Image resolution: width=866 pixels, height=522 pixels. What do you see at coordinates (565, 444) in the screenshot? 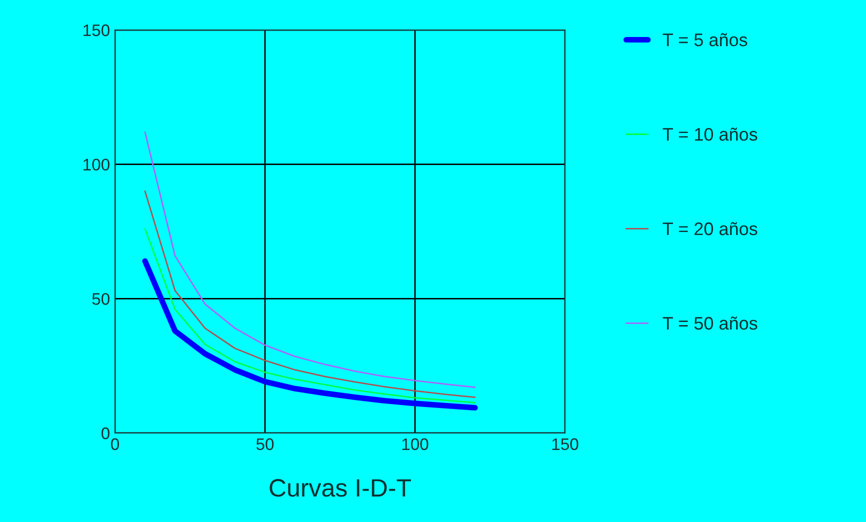
I see `x-tick-label: 150` at bounding box center [565, 444].